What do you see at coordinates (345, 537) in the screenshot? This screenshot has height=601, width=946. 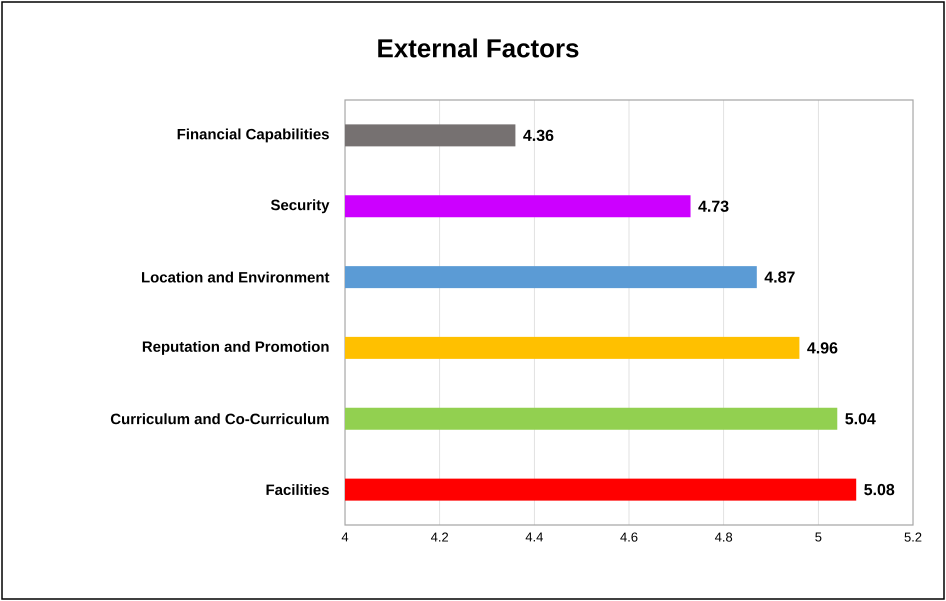 I see `x-tick-label: 4` at bounding box center [345, 537].